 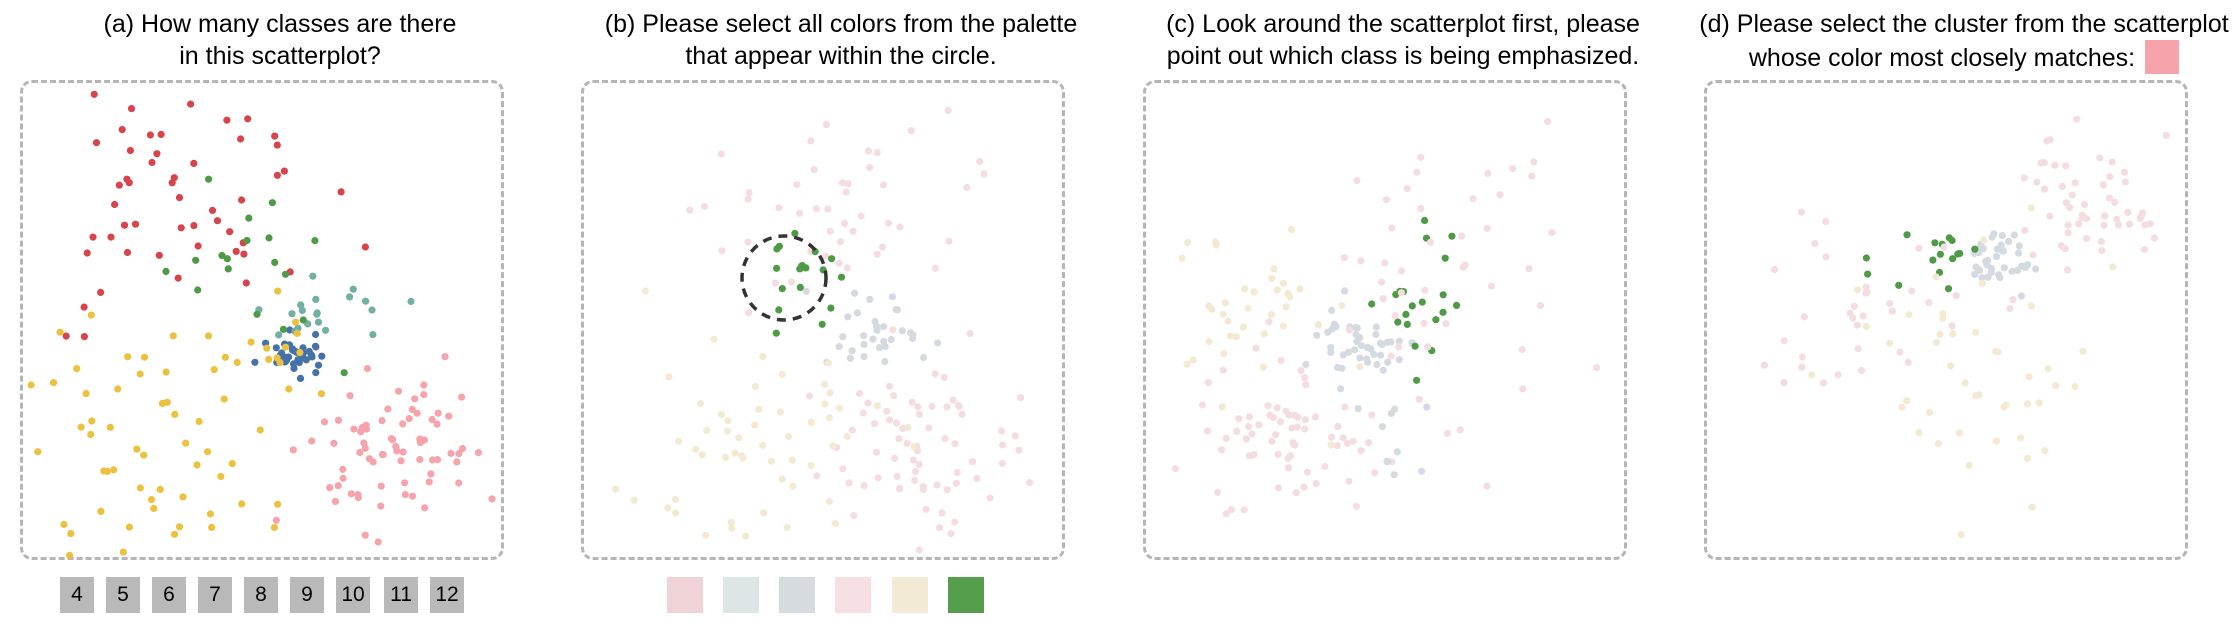 I want to click on class-count-option: 4, so click(x=77, y=595).